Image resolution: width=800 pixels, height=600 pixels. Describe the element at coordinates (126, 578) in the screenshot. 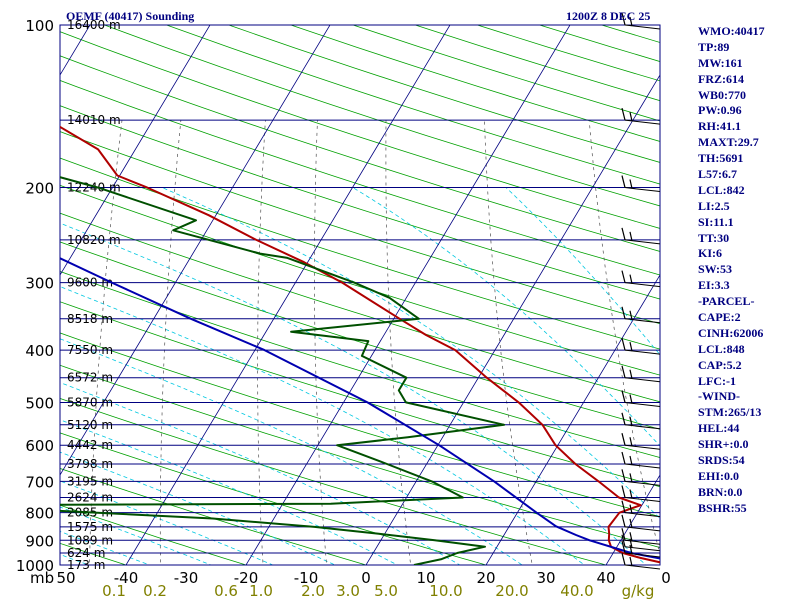

I see `temperature-tick-label: -40` at that location.